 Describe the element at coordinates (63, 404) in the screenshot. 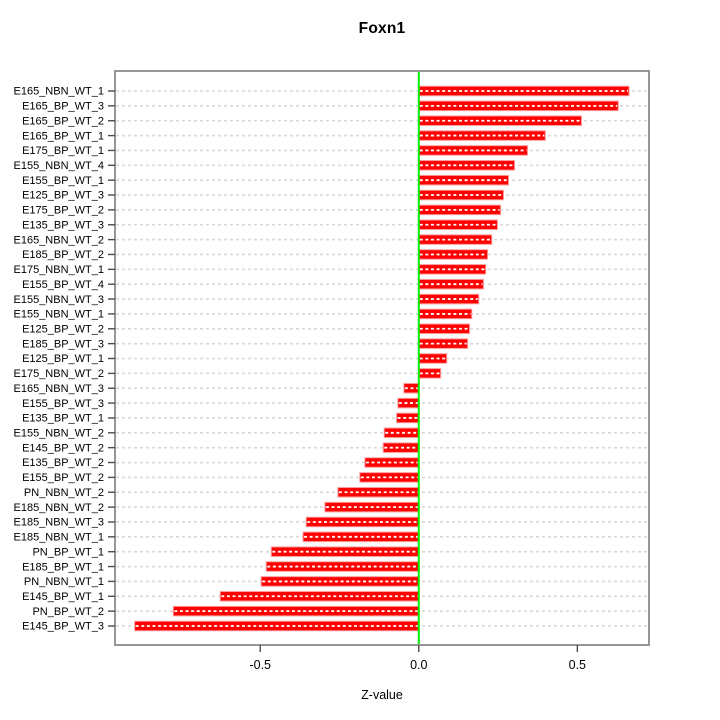

I see `category-label: E155_BP_WT_3` at that location.